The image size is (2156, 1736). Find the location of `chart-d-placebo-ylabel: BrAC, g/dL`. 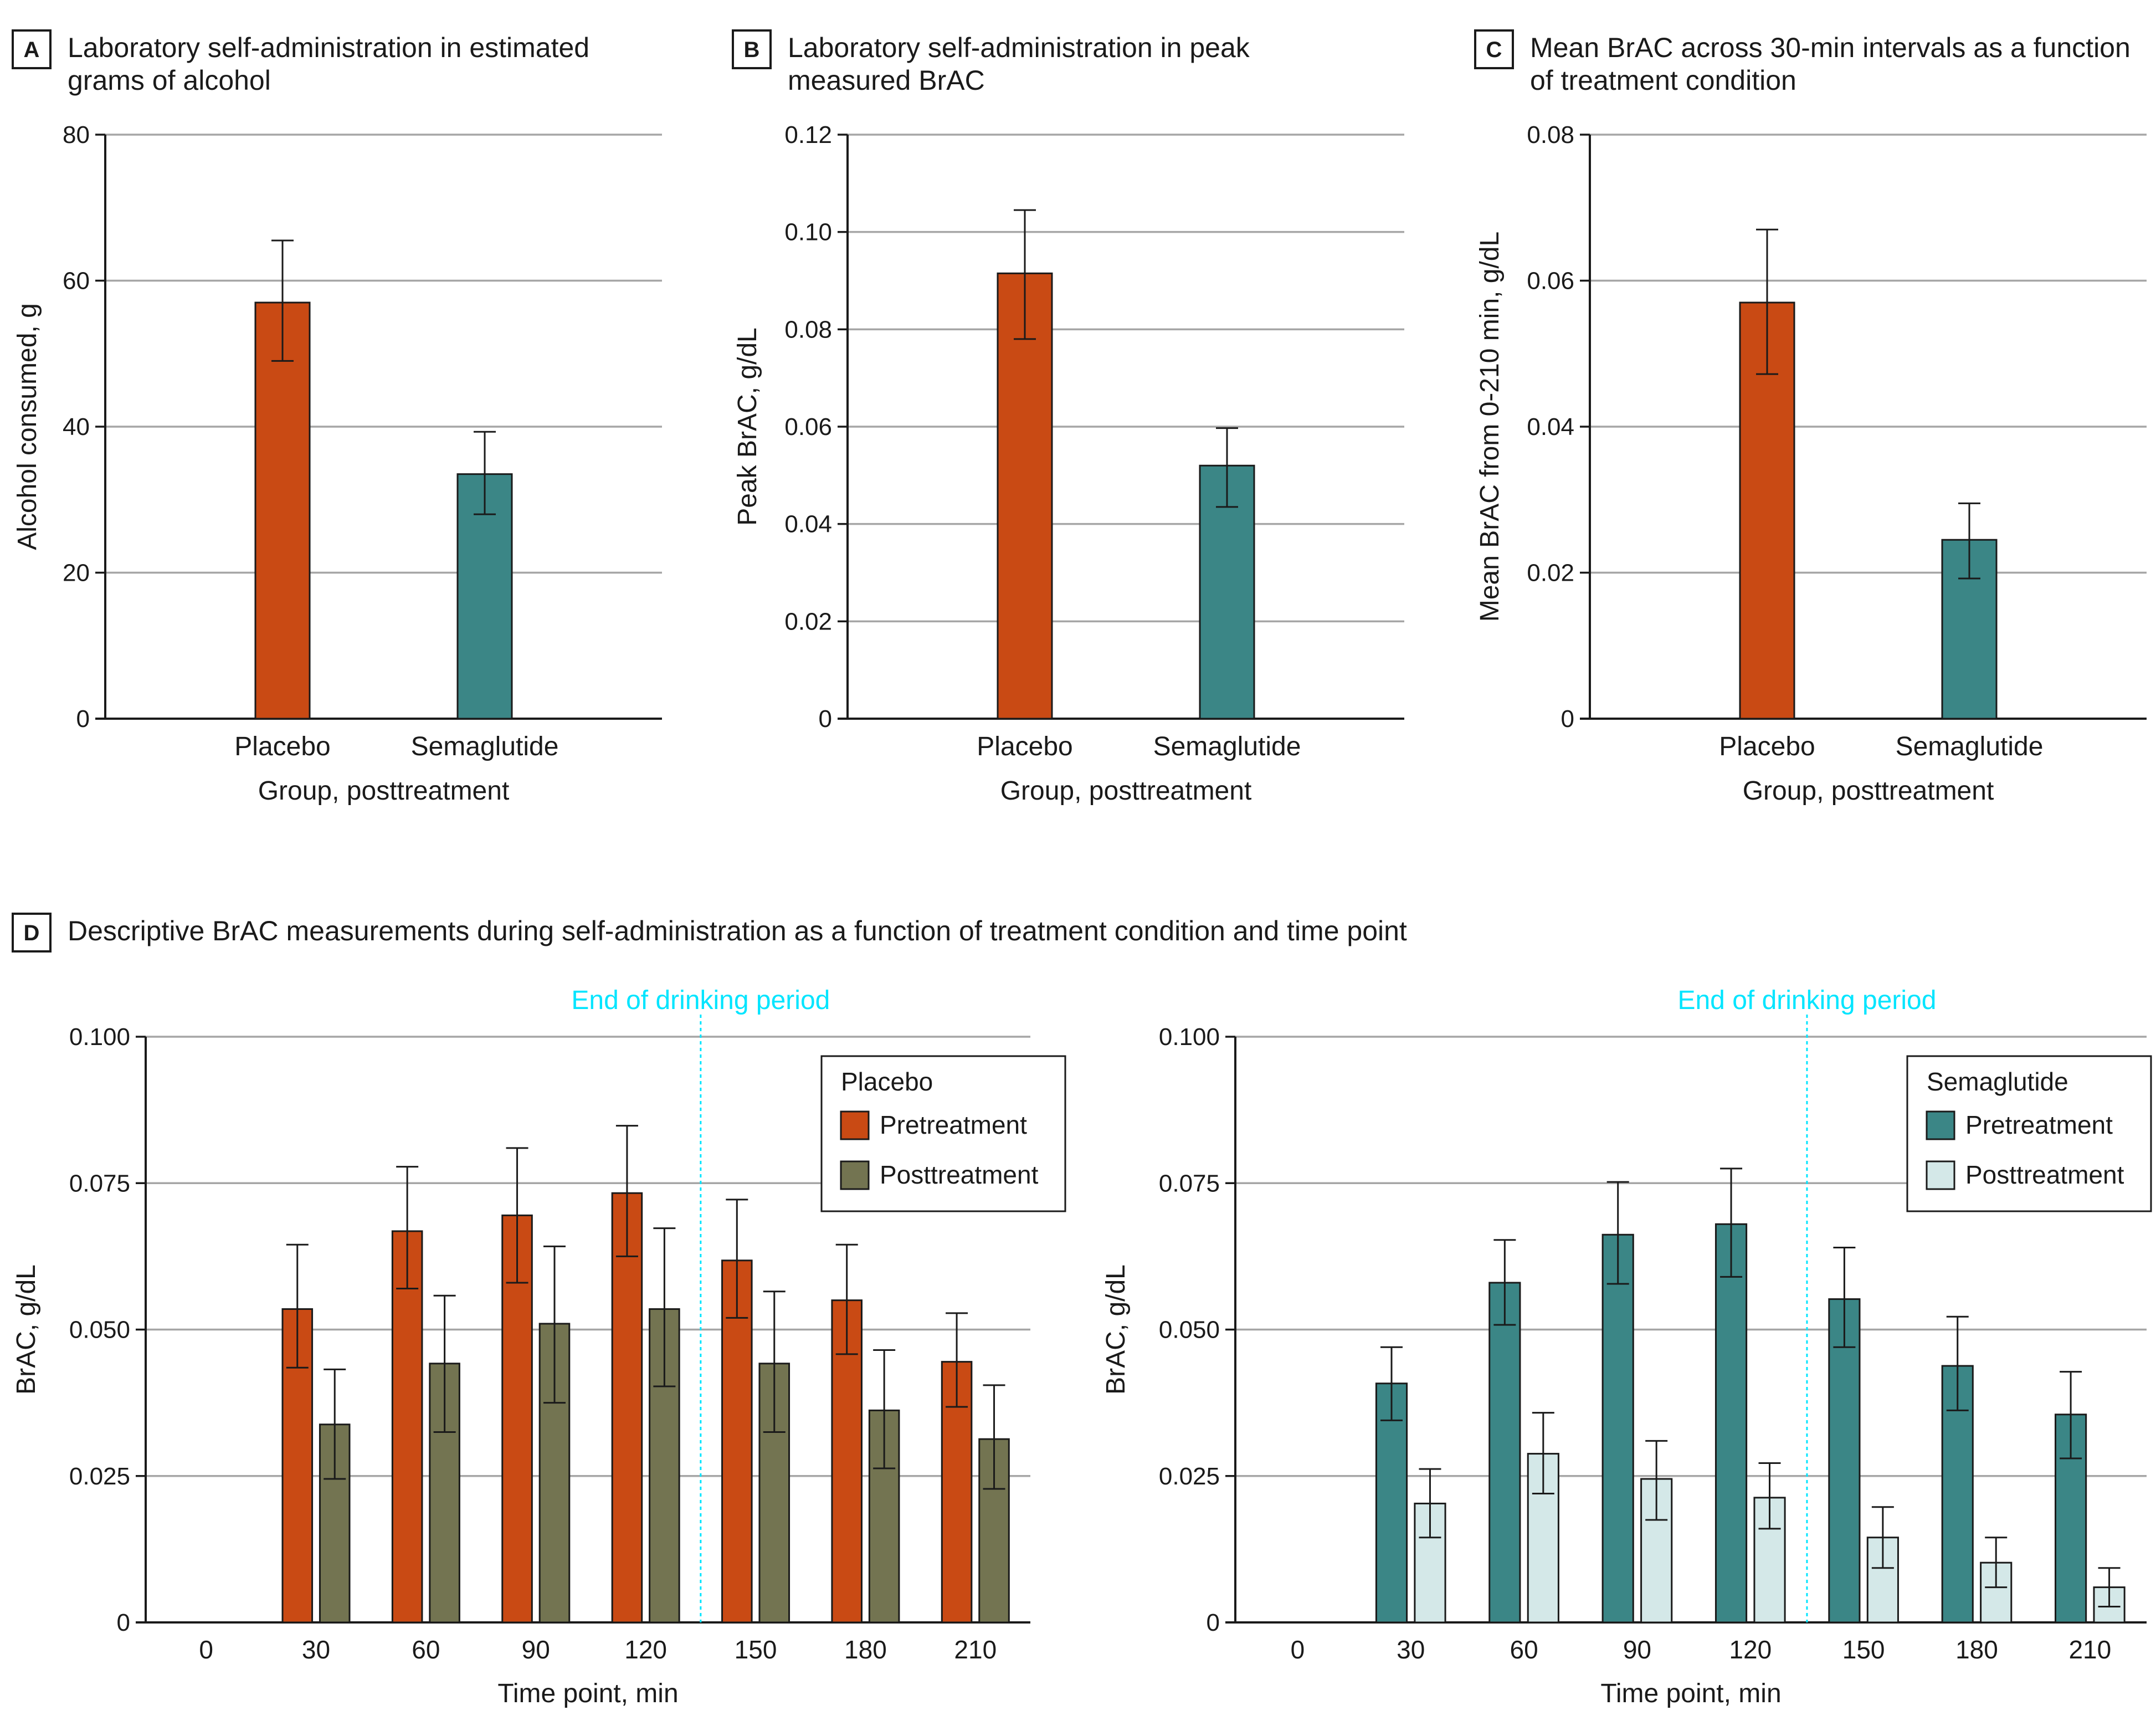

chart-d-placebo-ylabel: BrAC, g/dL is located at coordinates (26, 1329).